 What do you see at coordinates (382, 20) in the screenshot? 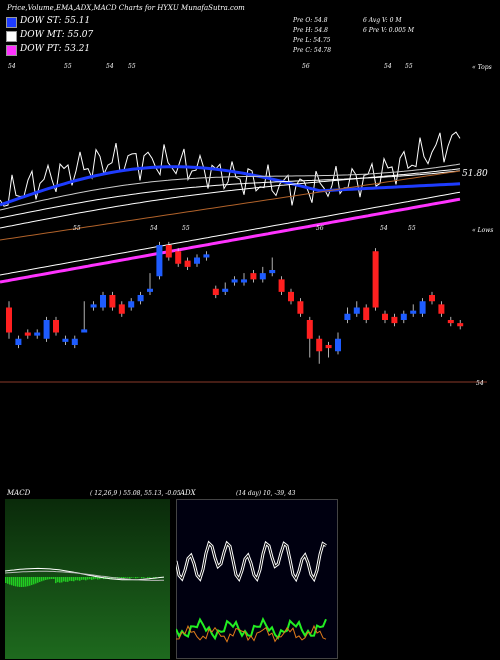
I see `stat-avg-volume: 6 Avg V: 0 M` at bounding box center [382, 20].